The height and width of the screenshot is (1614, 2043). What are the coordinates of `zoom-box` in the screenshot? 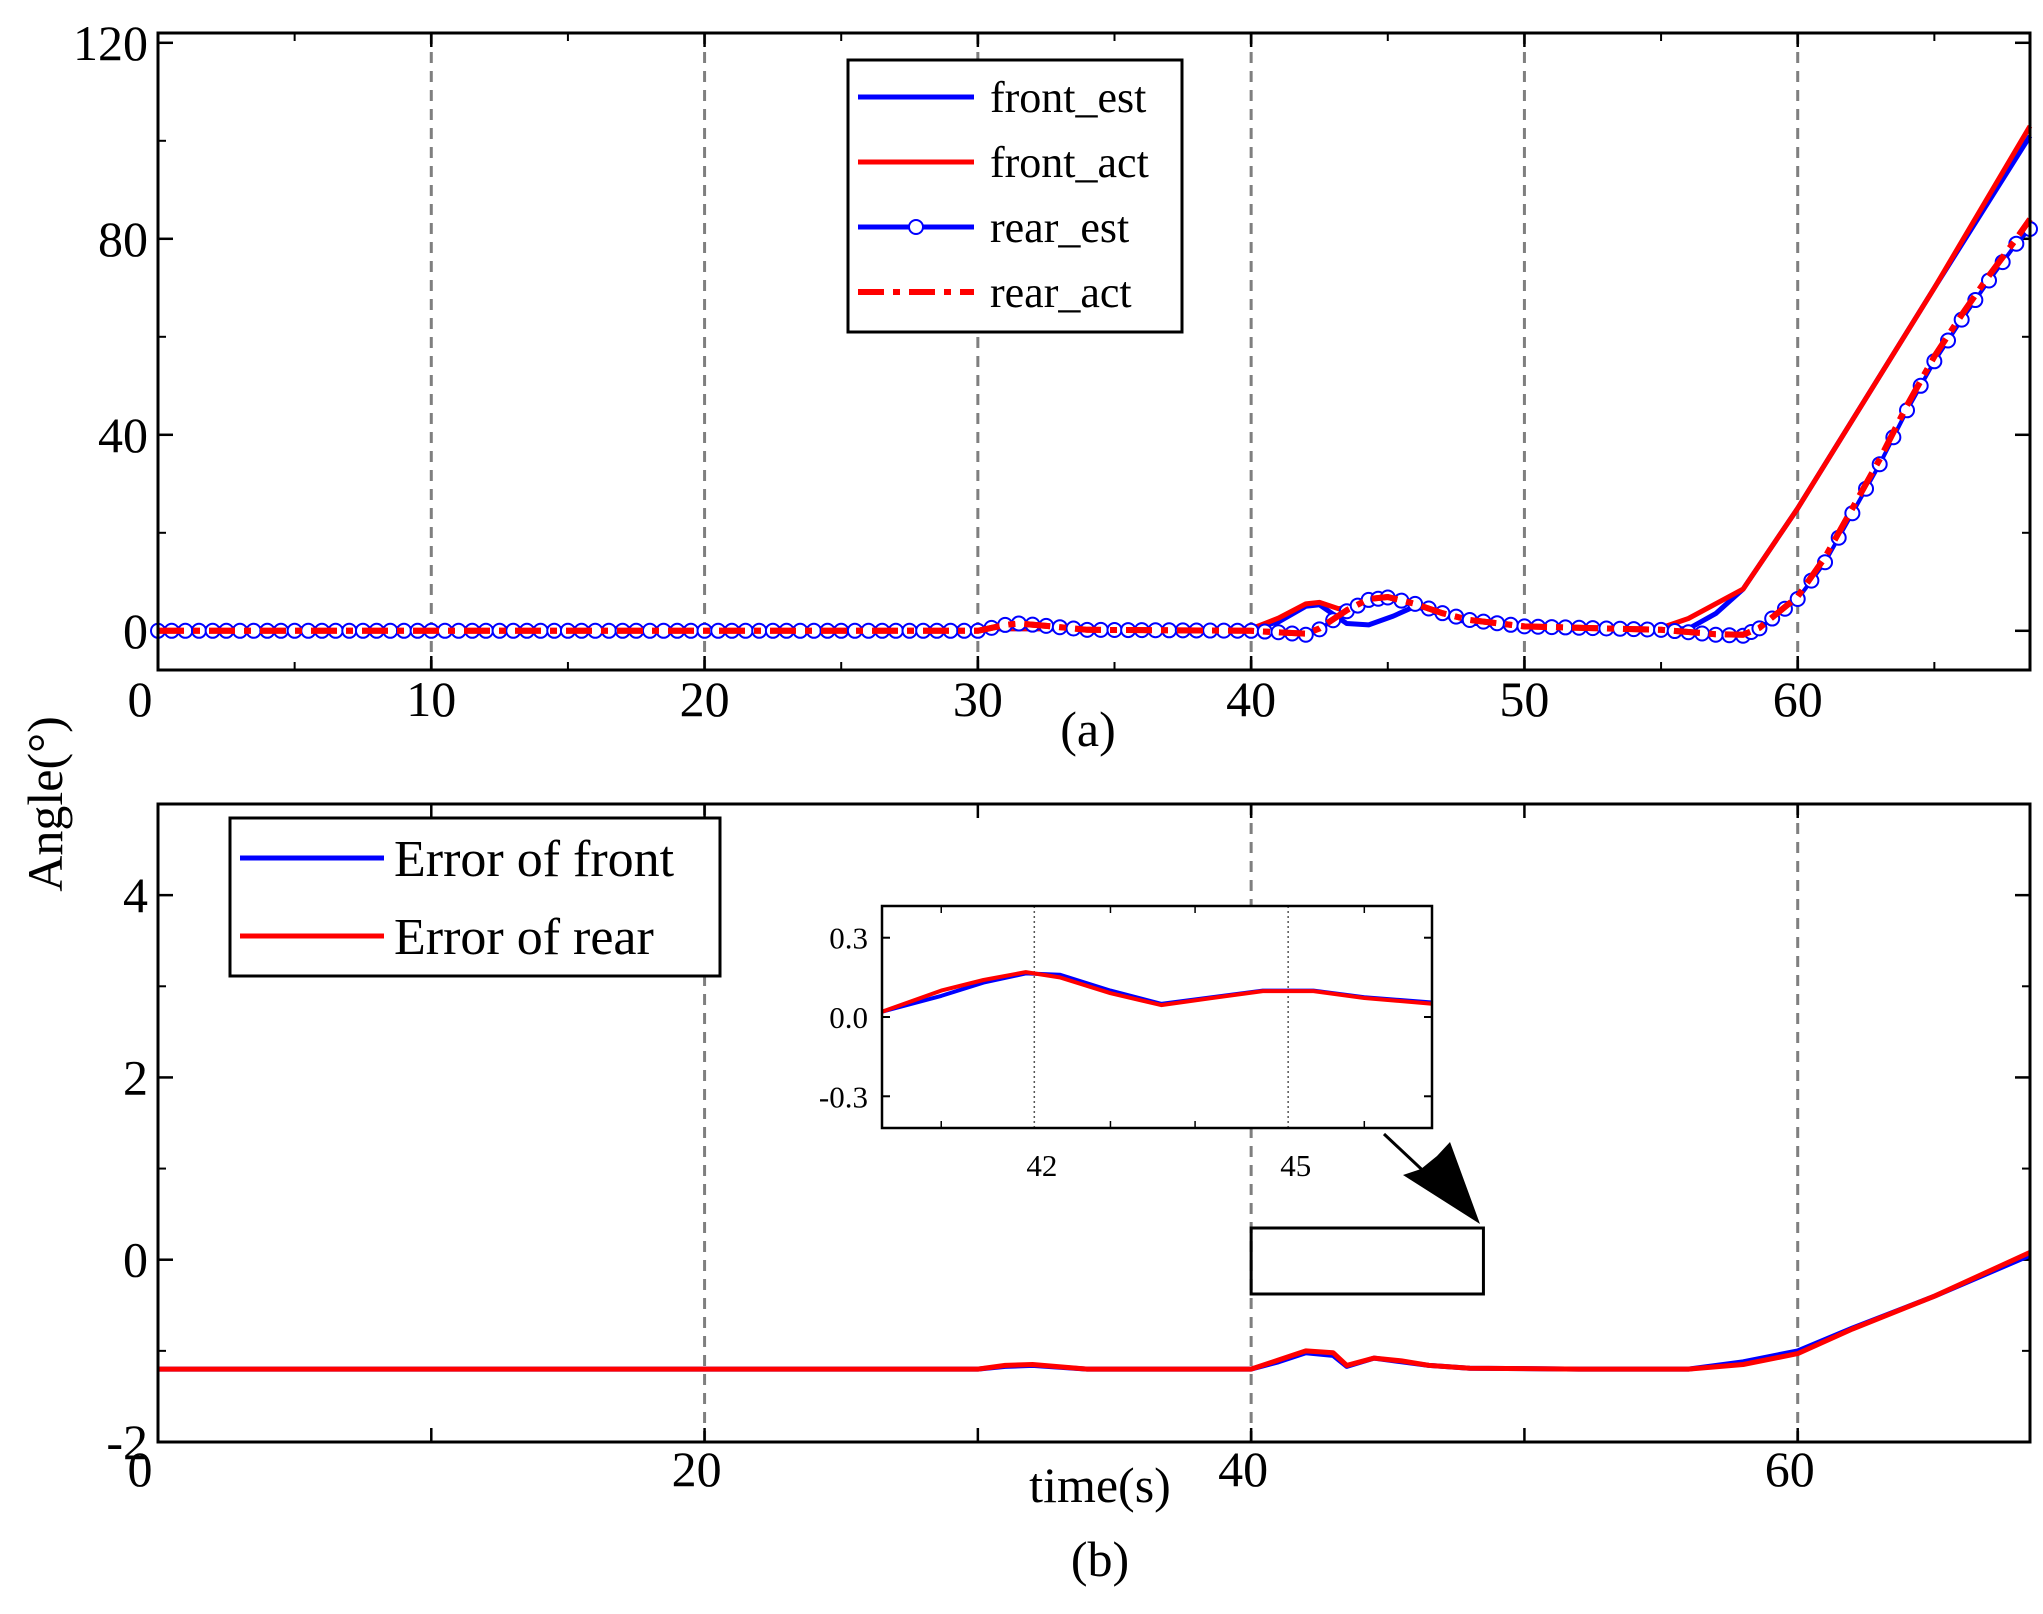 It's located at (1367, 1261).